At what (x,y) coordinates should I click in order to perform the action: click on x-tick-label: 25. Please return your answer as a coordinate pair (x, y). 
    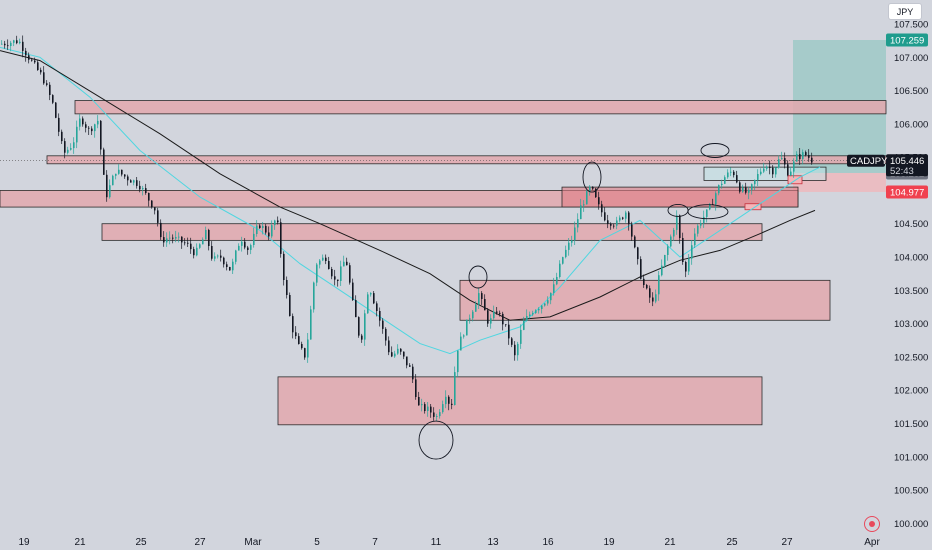
    Looking at the image, I should click on (732, 542).